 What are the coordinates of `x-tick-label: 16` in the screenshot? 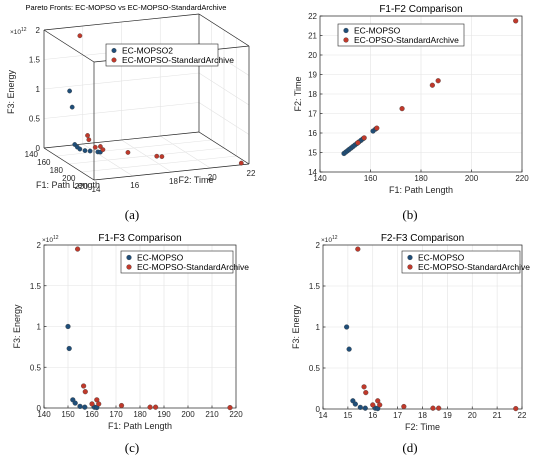 It's located at (372, 415).